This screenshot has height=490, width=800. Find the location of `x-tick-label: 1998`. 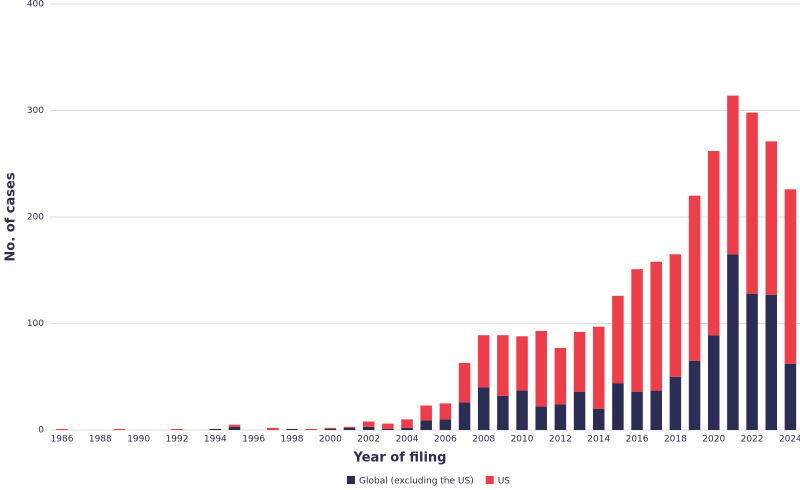

x-tick-label: 1998 is located at coordinates (292, 440).